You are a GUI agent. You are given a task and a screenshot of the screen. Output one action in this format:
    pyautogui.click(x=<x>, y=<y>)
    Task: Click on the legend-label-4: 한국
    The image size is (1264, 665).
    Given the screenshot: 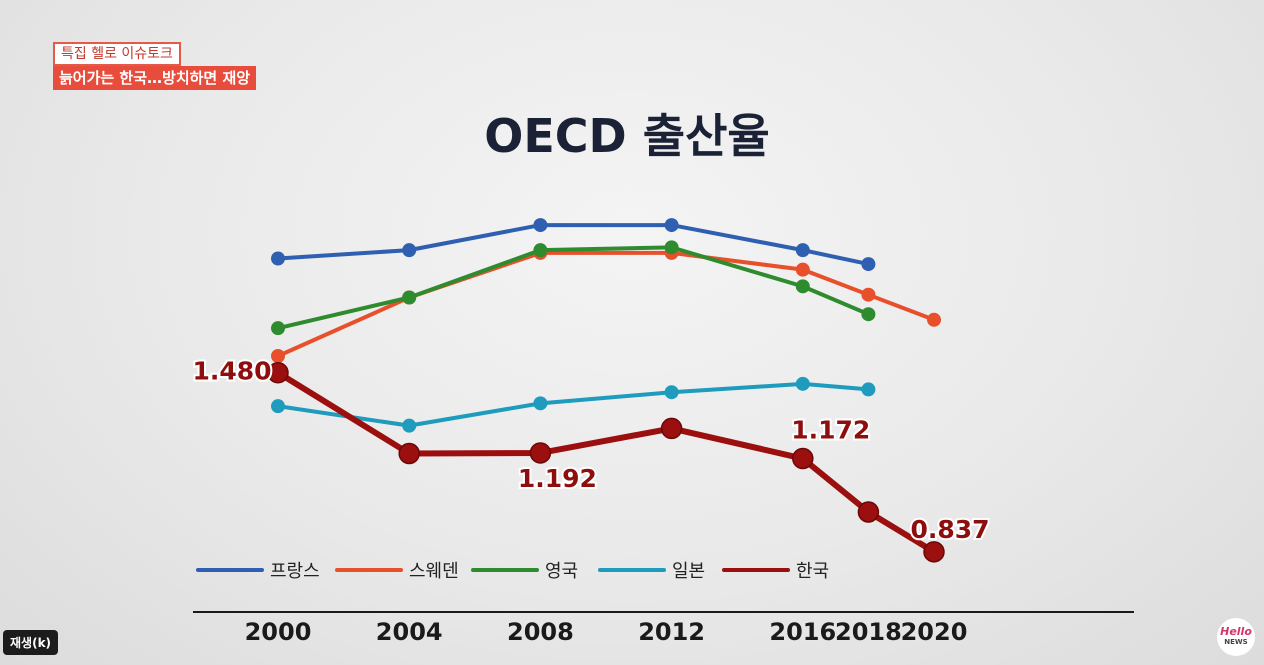 What is the action you would take?
    pyautogui.click(x=812, y=571)
    